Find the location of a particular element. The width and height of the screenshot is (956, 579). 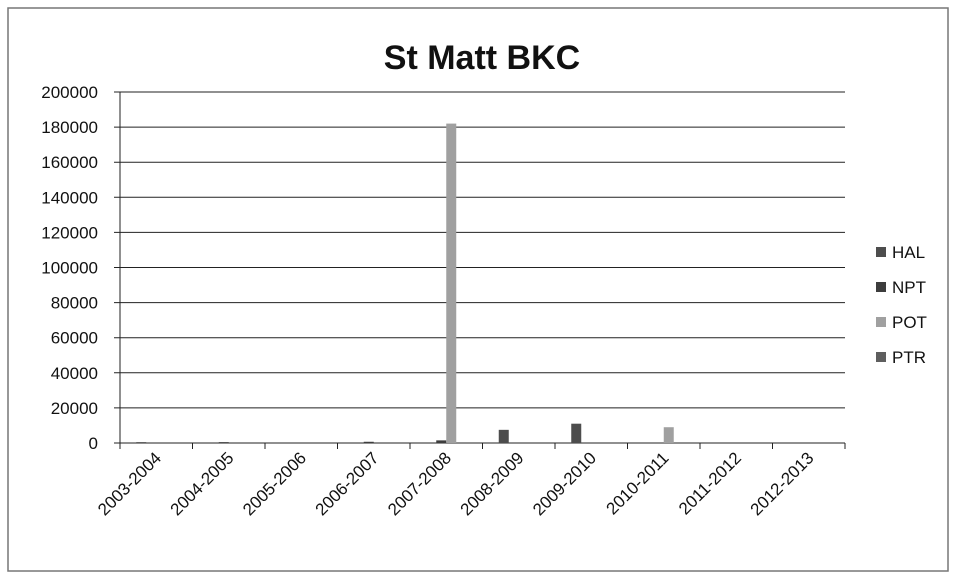

y-tick-label: 40000 is located at coordinates (74, 373).